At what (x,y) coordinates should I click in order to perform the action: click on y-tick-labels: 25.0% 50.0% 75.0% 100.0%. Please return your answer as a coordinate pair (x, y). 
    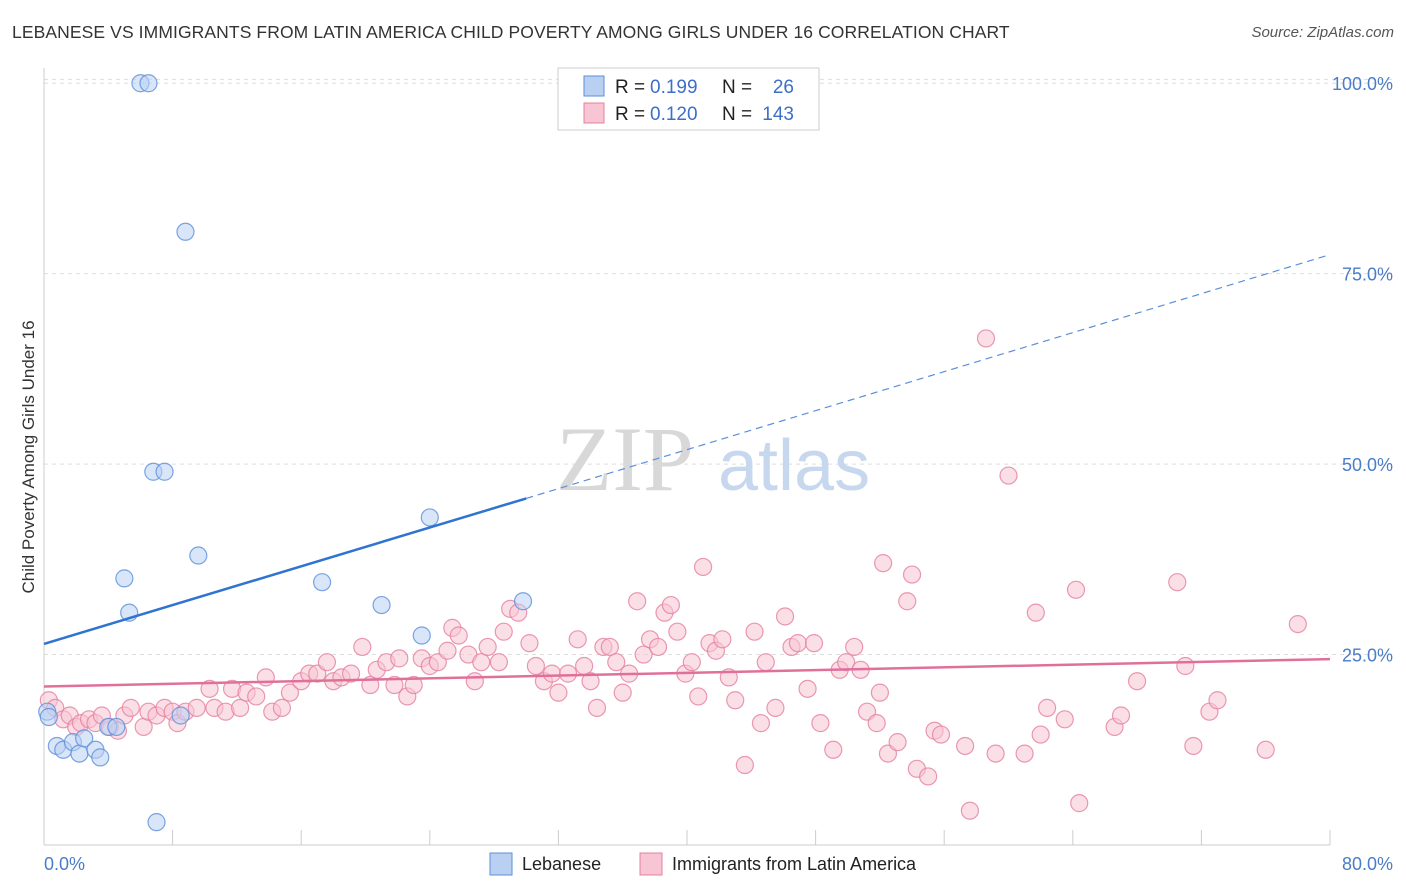
    Looking at the image, I should click on (1362, 369).